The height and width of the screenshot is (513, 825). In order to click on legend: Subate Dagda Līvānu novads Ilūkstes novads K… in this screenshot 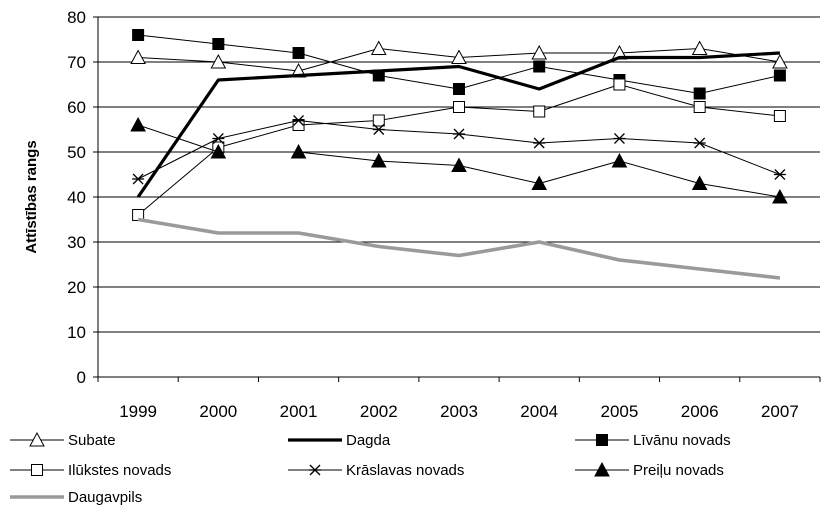, I will do `click(370, 468)`.